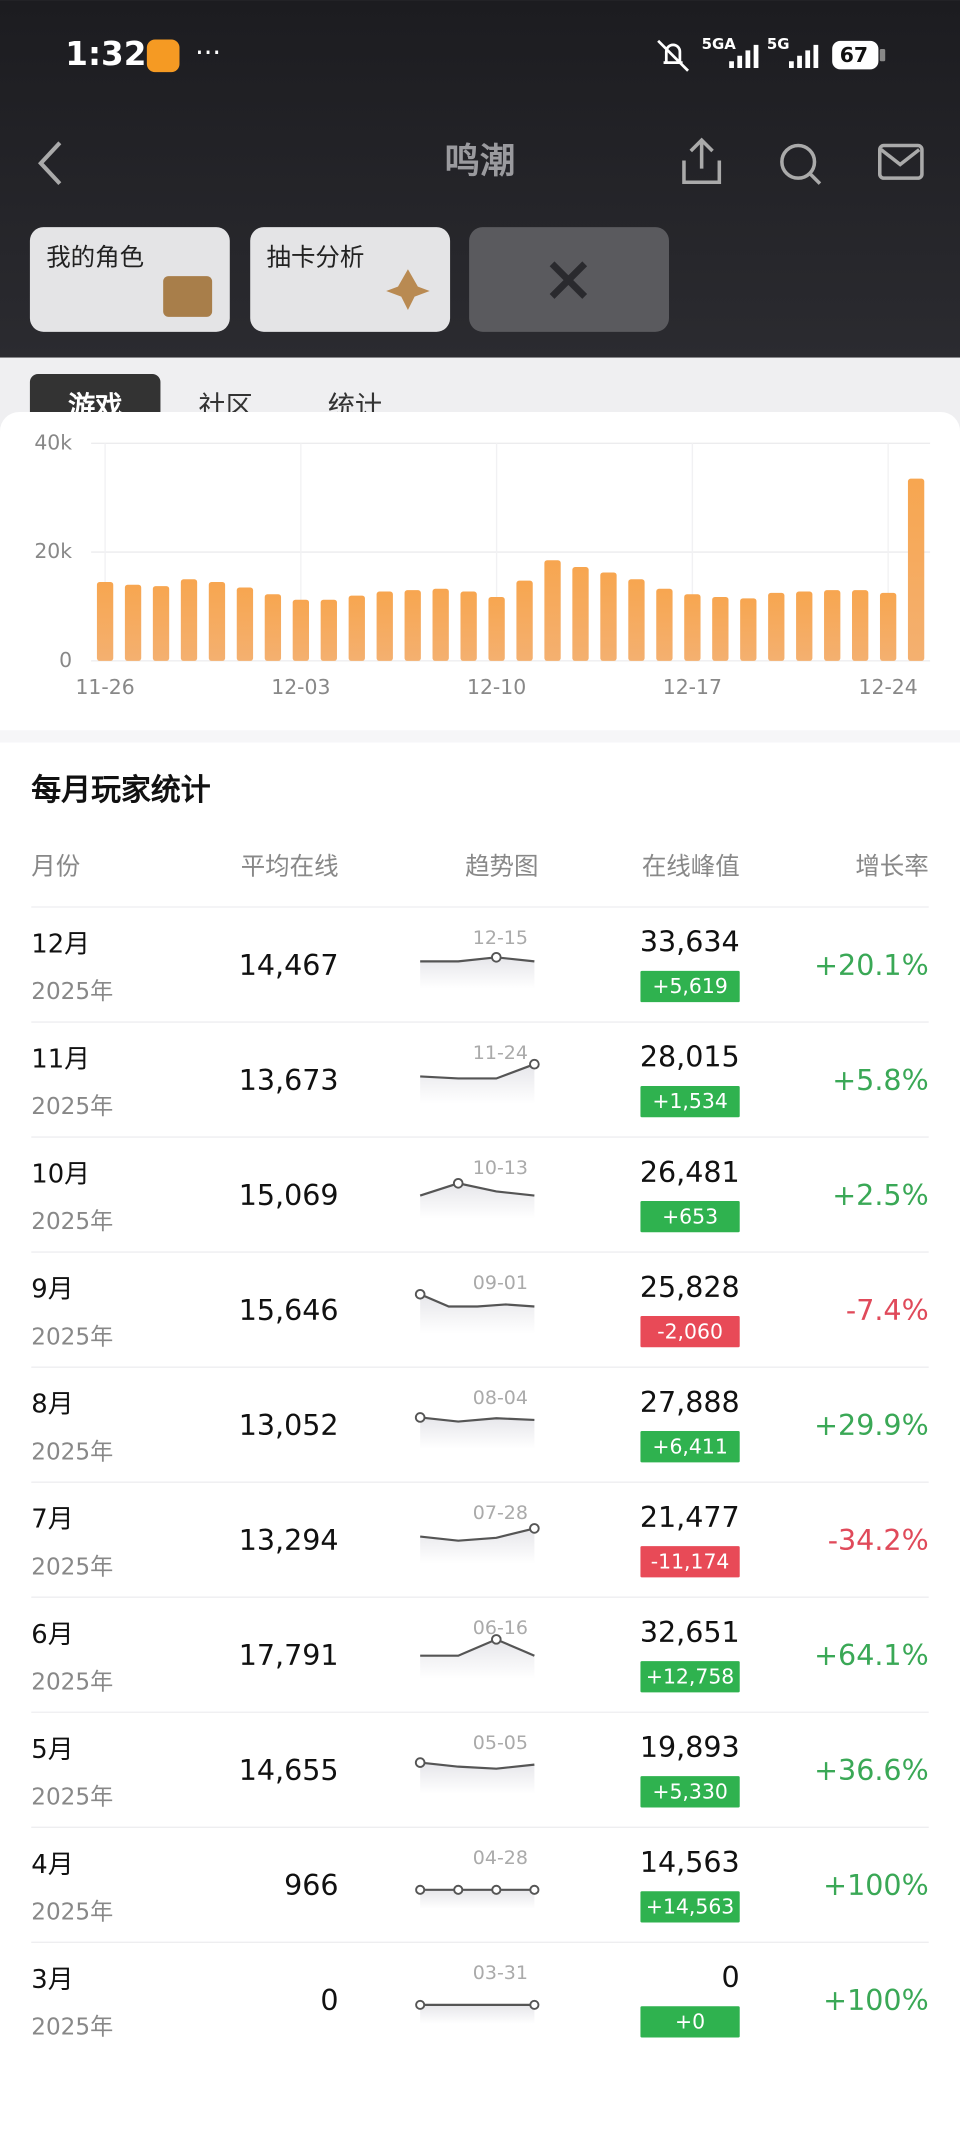 The image size is (960, 2133). I want to click on delta: +14,563, so click(690, 1907).